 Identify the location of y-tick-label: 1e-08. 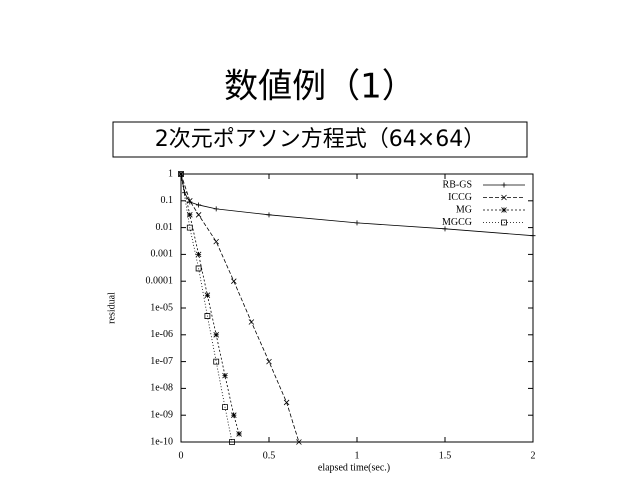
(161, 388).